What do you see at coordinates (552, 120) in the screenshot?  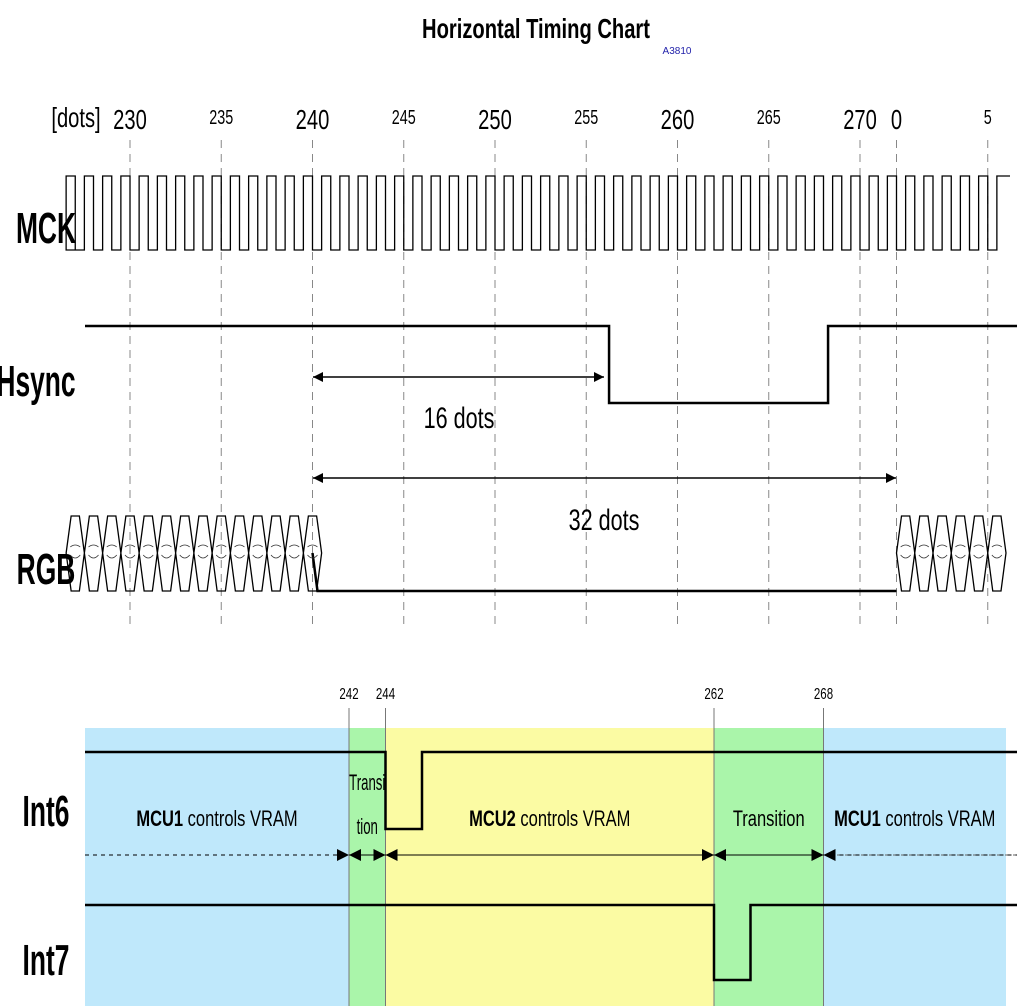 I see `dot-axis: 230 235 240 245 250 255 260 265 270 0 5` at bounding box center [552, 120].